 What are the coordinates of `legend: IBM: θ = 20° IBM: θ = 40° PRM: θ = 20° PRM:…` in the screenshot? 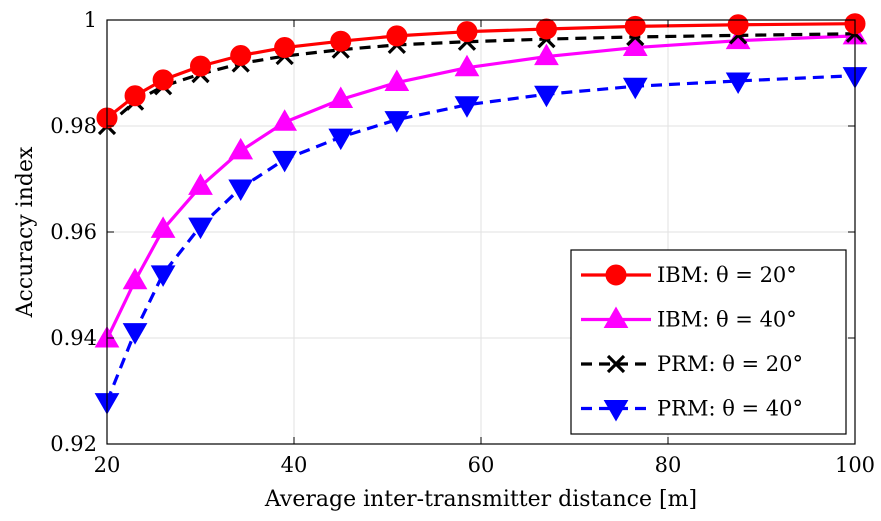 It's located at (708, 342).